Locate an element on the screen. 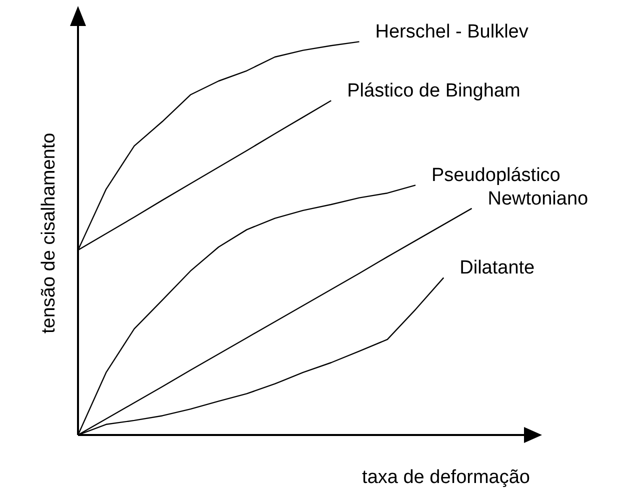  y-axis-title: tensão de cisalhamento is located at coordinates (49, 233).